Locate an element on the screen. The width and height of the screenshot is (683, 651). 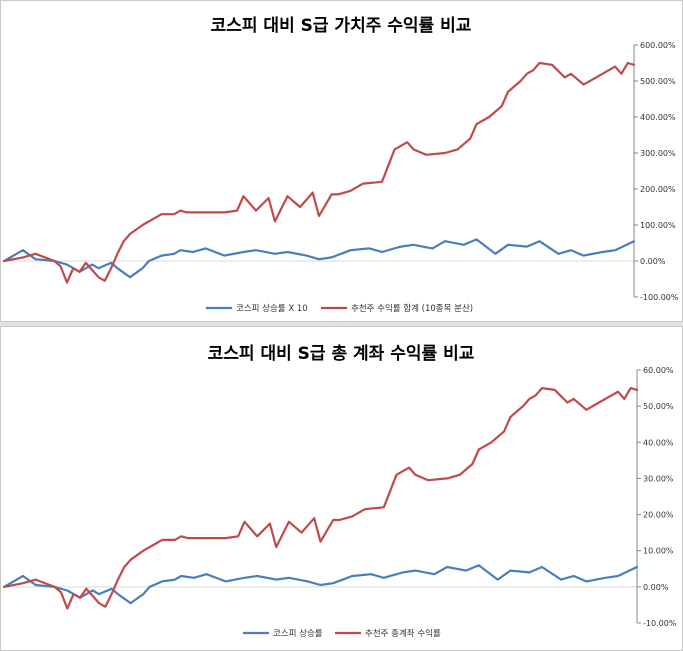
y-tick-label: 30.00% is located at coordinates (658, 478).